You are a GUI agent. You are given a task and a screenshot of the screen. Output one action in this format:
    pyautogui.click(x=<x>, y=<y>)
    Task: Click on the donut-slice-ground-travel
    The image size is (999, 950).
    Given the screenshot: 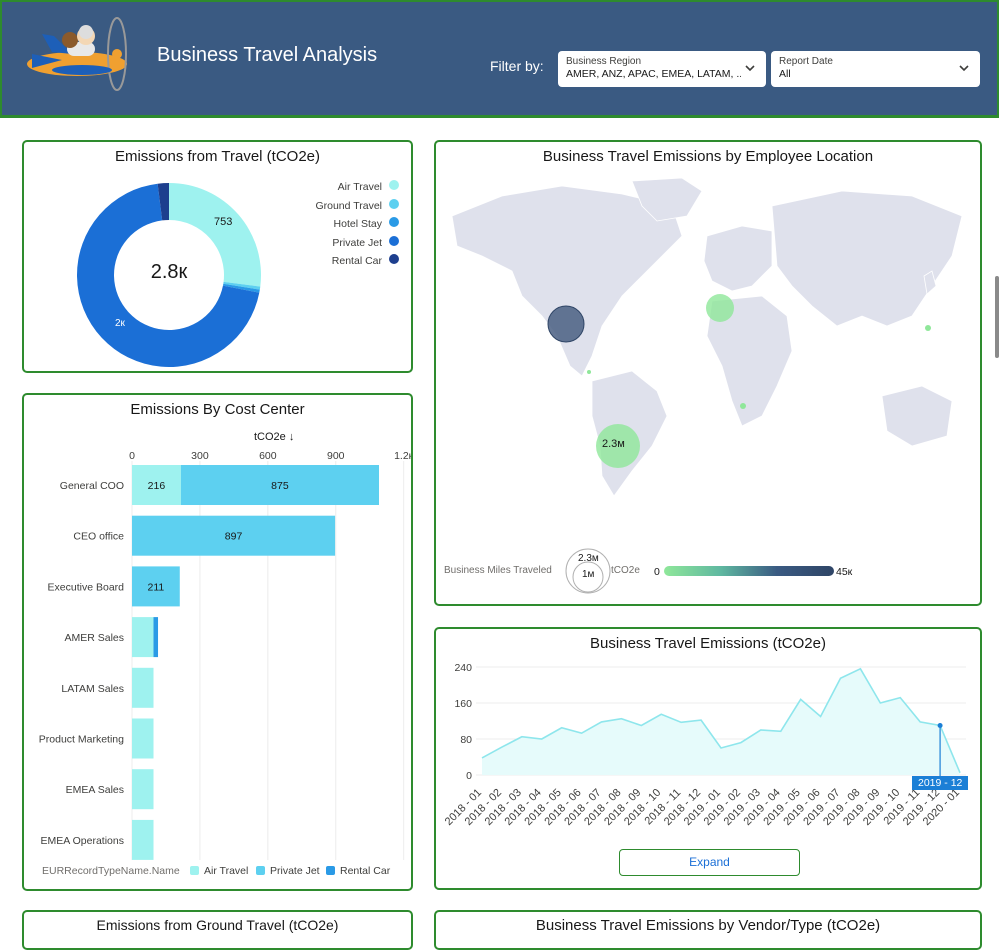 What is the action you would take?
    pyautogui.click(x=242, y=285)
    